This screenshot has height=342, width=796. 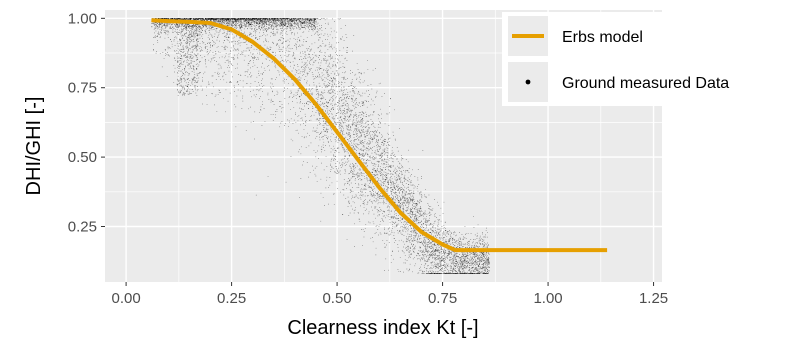 What do you see at coordinates (231, 298) in the screenshot?
I see `x-tick-label: 0.25` at bounding box center [231, 298].